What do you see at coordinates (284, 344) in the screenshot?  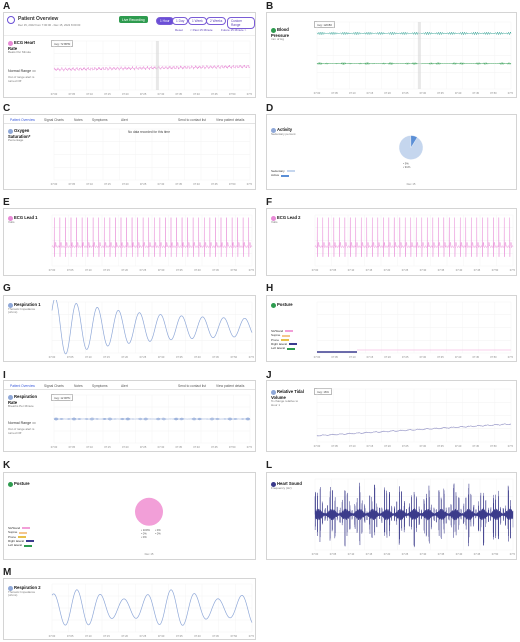 I see `legend-item: Right lateral` at bounding box center [284, 344].